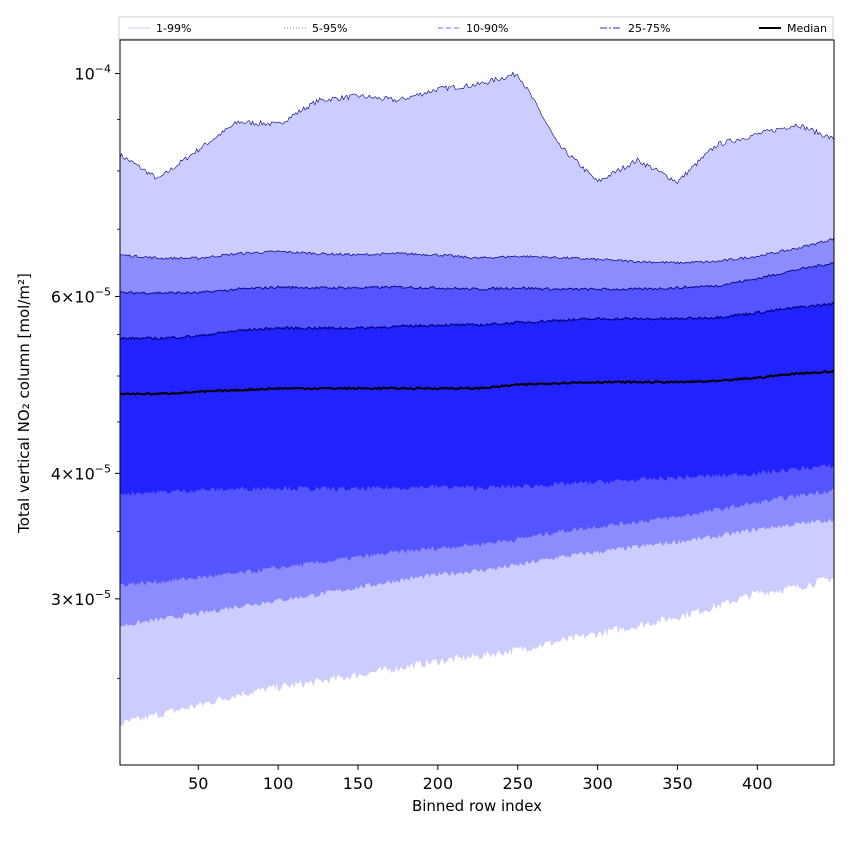  What do you see at coordinates (477, 321) in the screenshot?
I see `band-upper-edge-25-75pct` at bounding box center [477, 321].